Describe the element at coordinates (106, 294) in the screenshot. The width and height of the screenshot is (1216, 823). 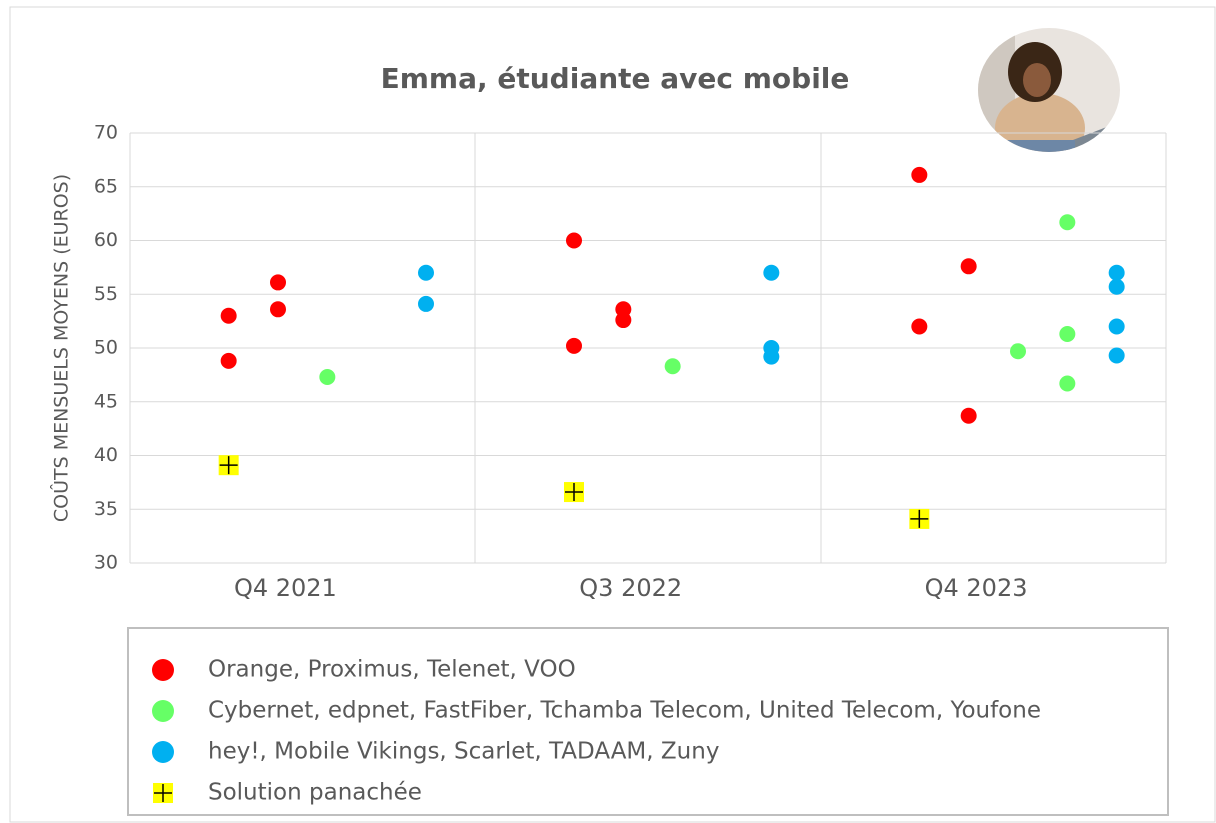
I see `y-tick-label: 55` at that location.